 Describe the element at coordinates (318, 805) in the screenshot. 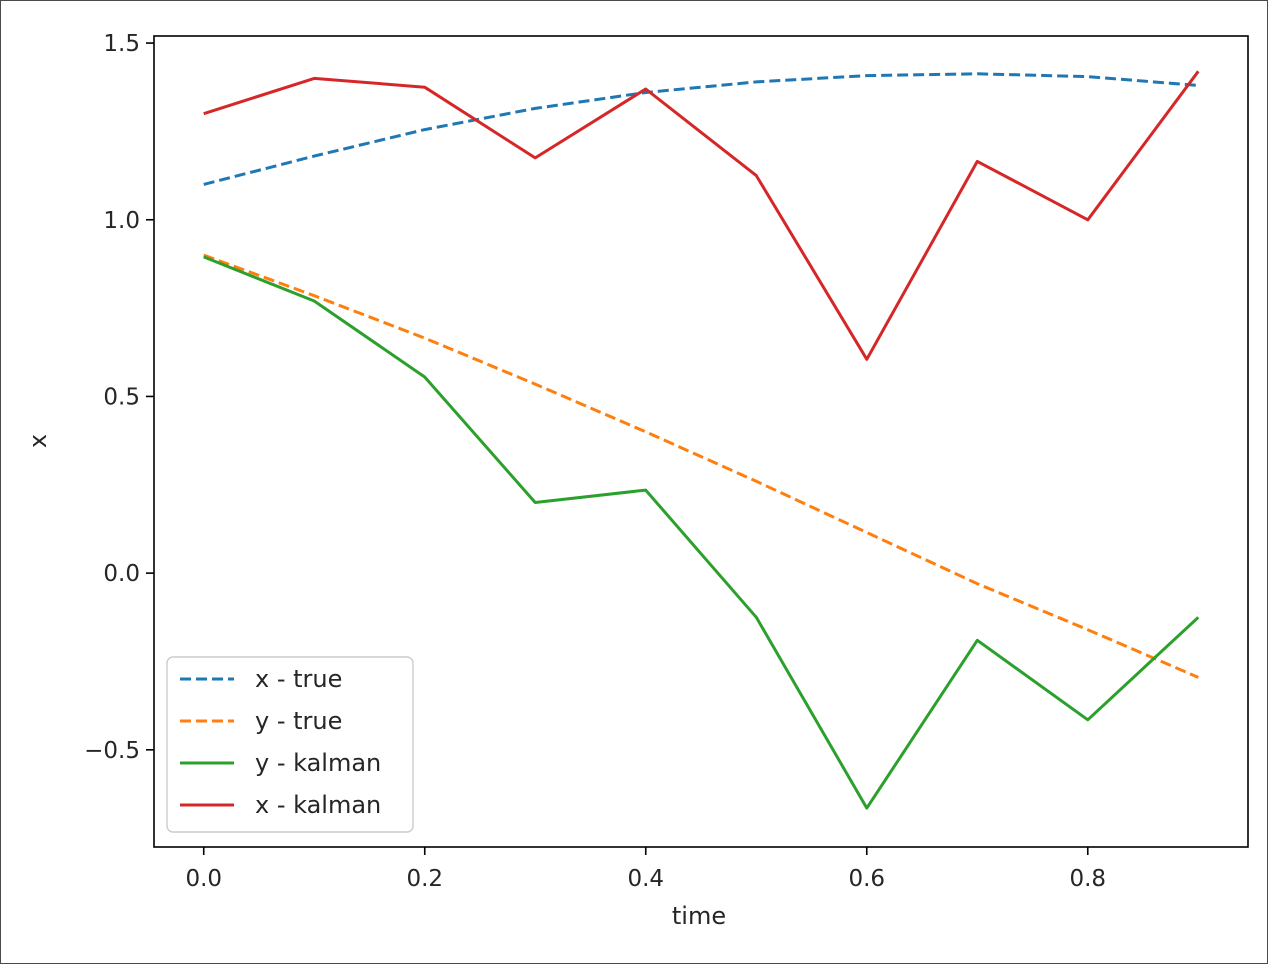

I see `legend-label-x-kalman: x - kalman` at that location.